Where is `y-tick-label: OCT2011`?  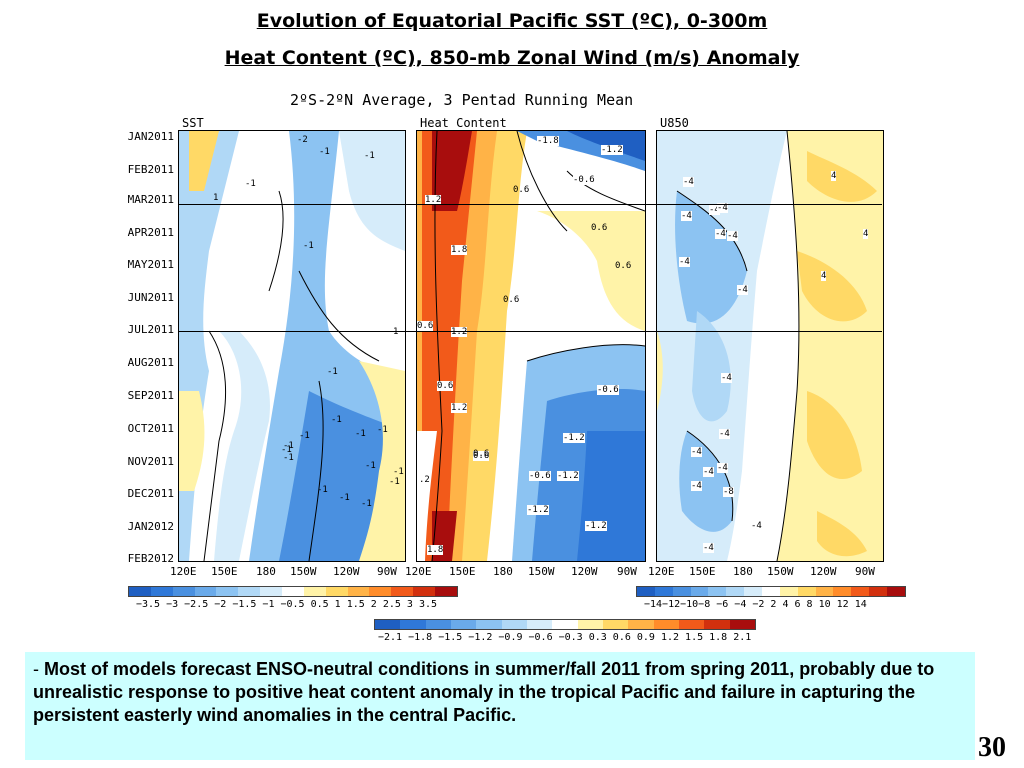 y-tick-label: OCT2011 is located at coordinates (150, 428).